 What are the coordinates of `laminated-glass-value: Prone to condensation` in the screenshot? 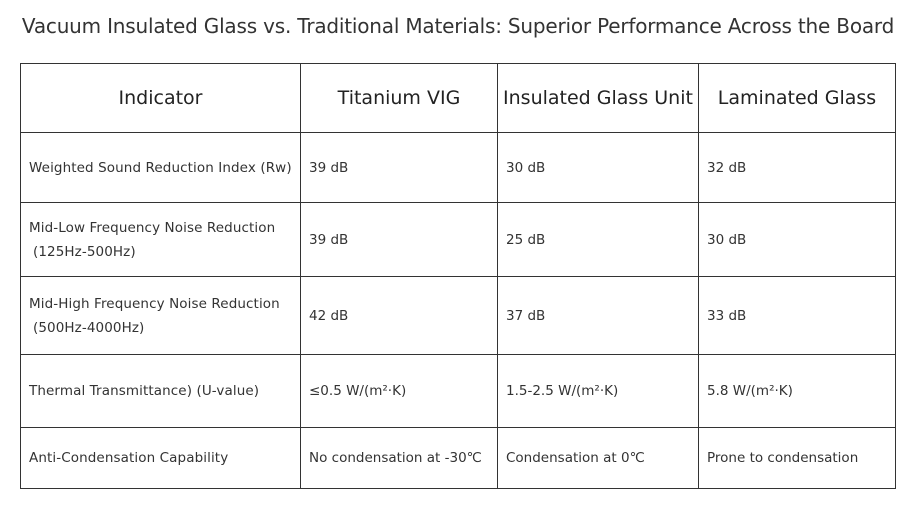 It's located at (797, 458).